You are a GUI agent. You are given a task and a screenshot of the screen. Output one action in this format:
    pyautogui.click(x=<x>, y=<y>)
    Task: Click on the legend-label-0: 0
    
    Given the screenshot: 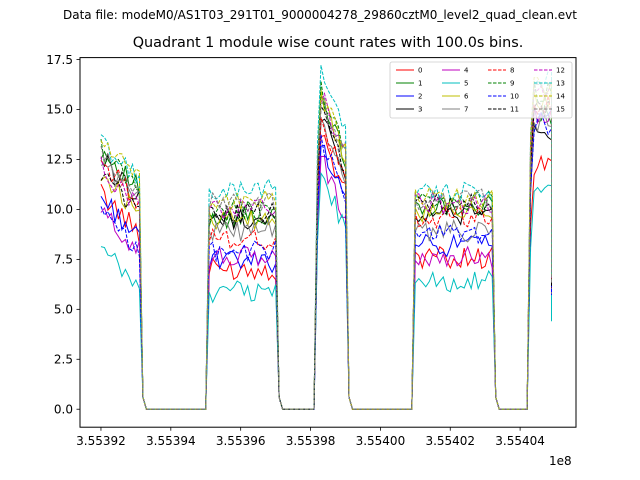 What is the action you would take?
    pyautogui.click(x=420, y=71)
    